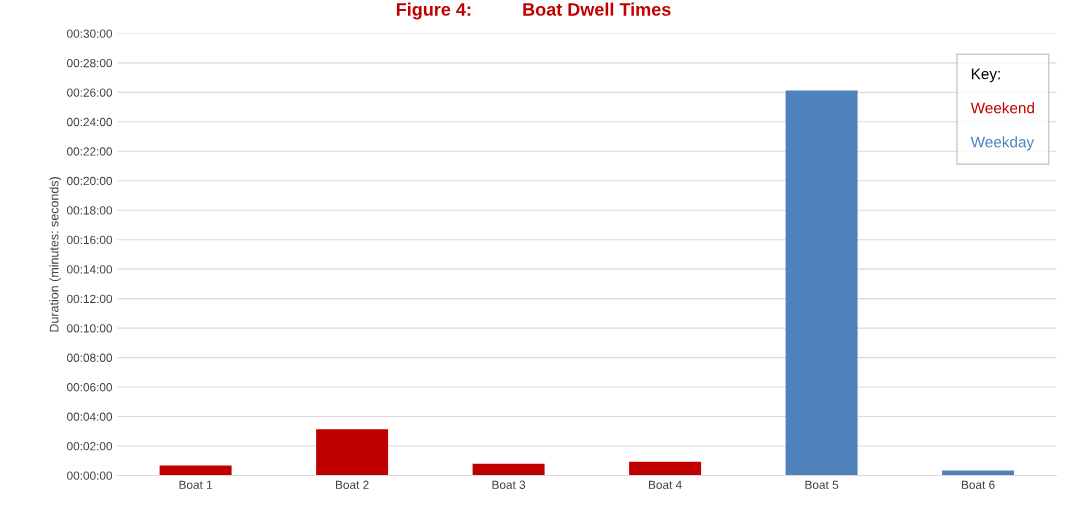 The height and width of the screenshot is (514, 1067). Describe the element at coordinates (90, 122) in the screenshot. I see `y-tick-label: 00:24:00` at that location.